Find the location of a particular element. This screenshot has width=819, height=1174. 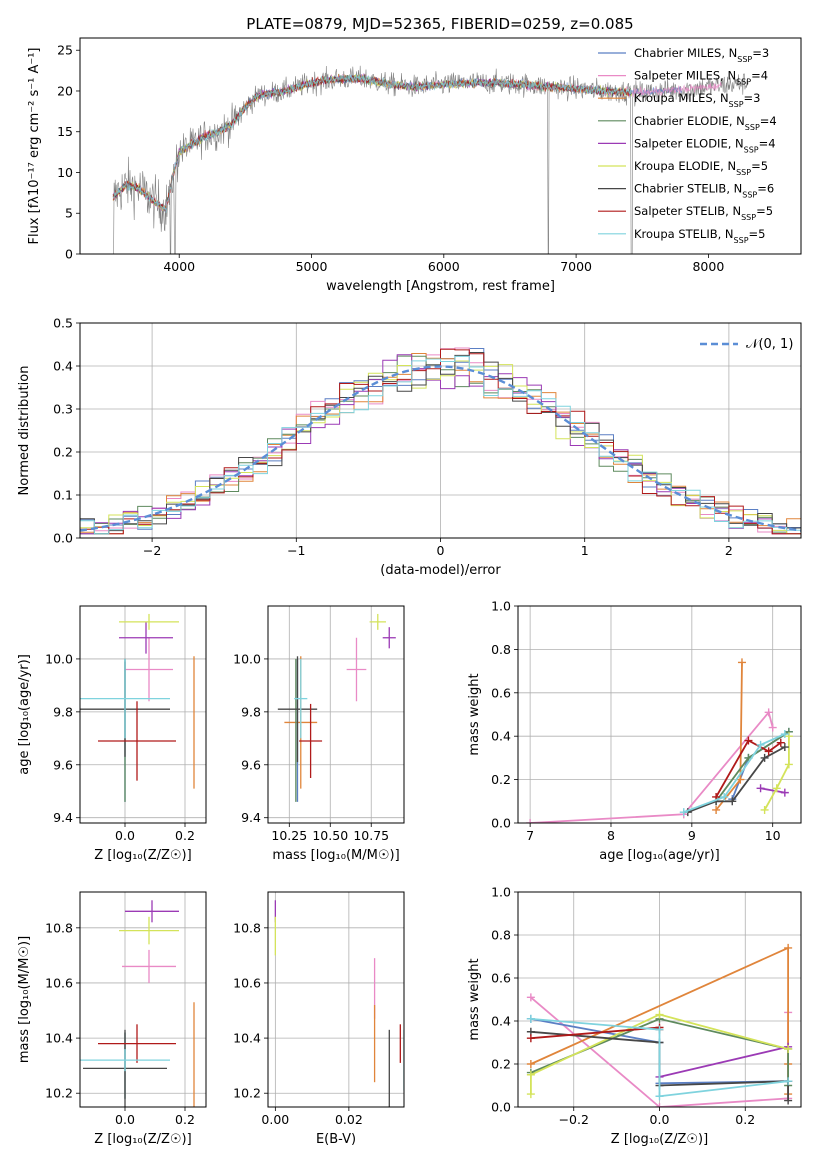

tick-label-x: −1 is located at coordinates (296, 550).